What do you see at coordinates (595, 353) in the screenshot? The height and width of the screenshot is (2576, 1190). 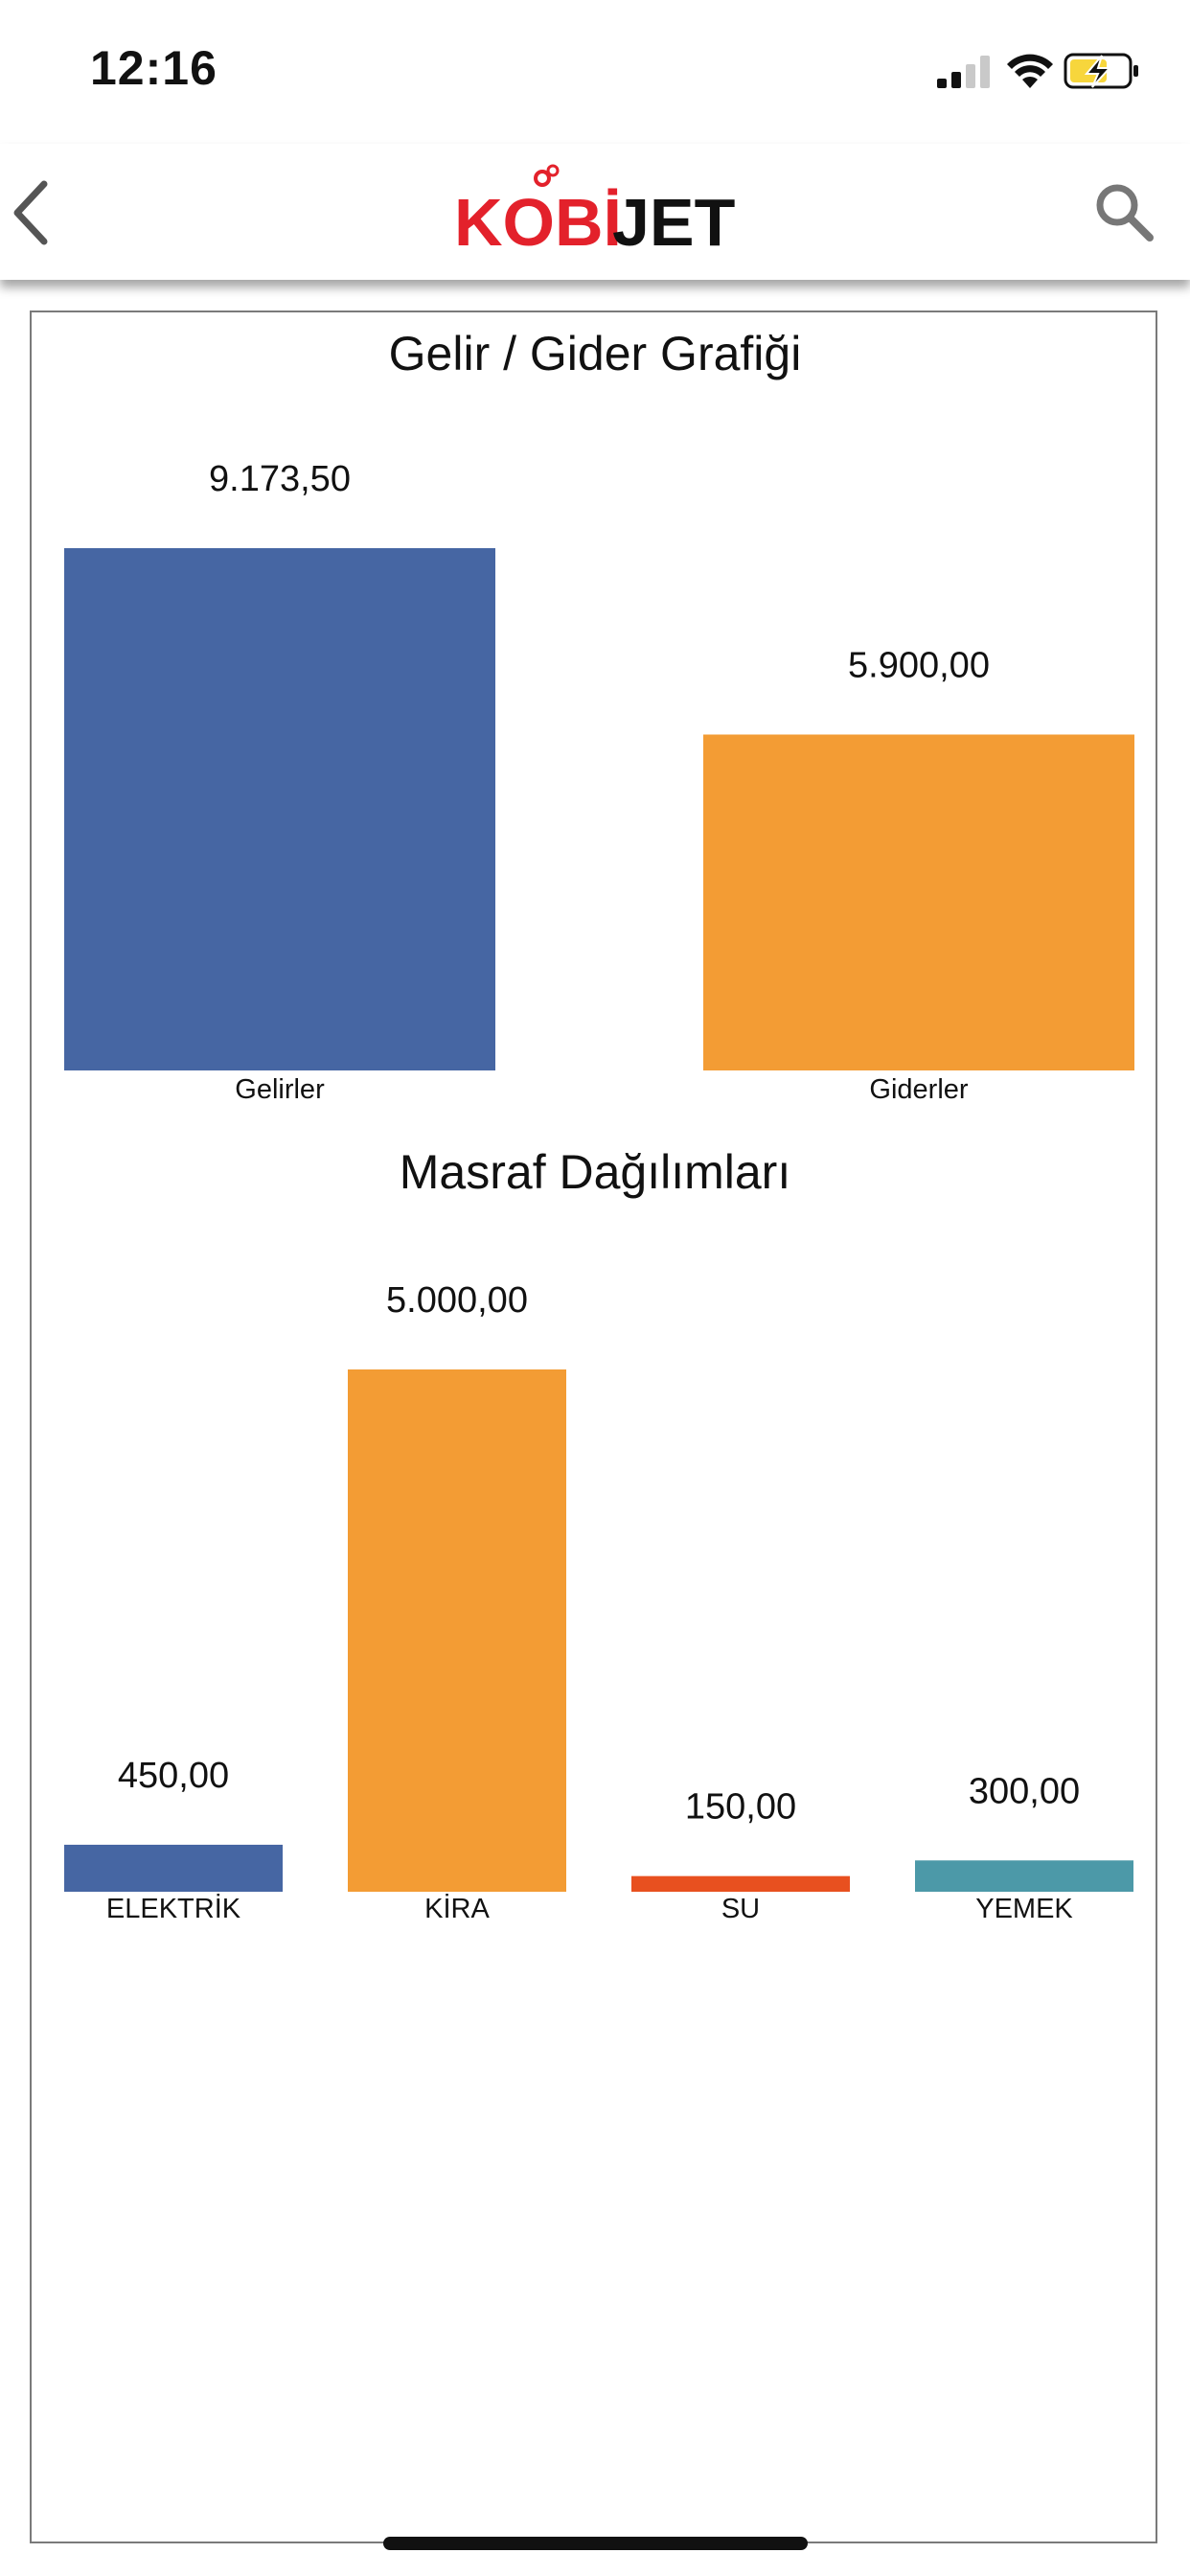 I see `income-expense-chart-title: Gelir / Gider Grafiği` at bounding box center [595, 353].